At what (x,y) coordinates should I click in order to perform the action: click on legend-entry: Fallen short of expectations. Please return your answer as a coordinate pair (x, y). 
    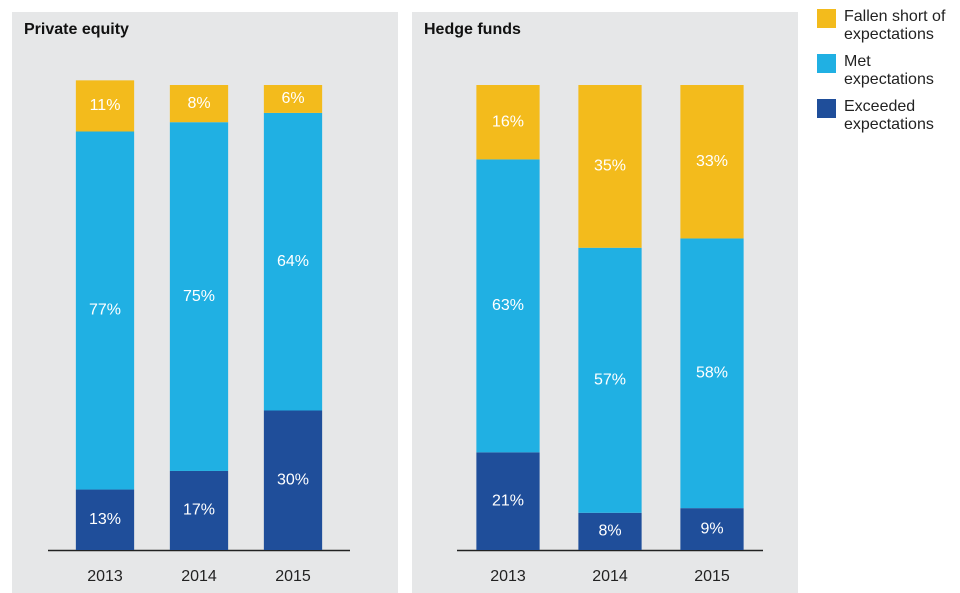
    Looking at the image, I should click on (888, 26).